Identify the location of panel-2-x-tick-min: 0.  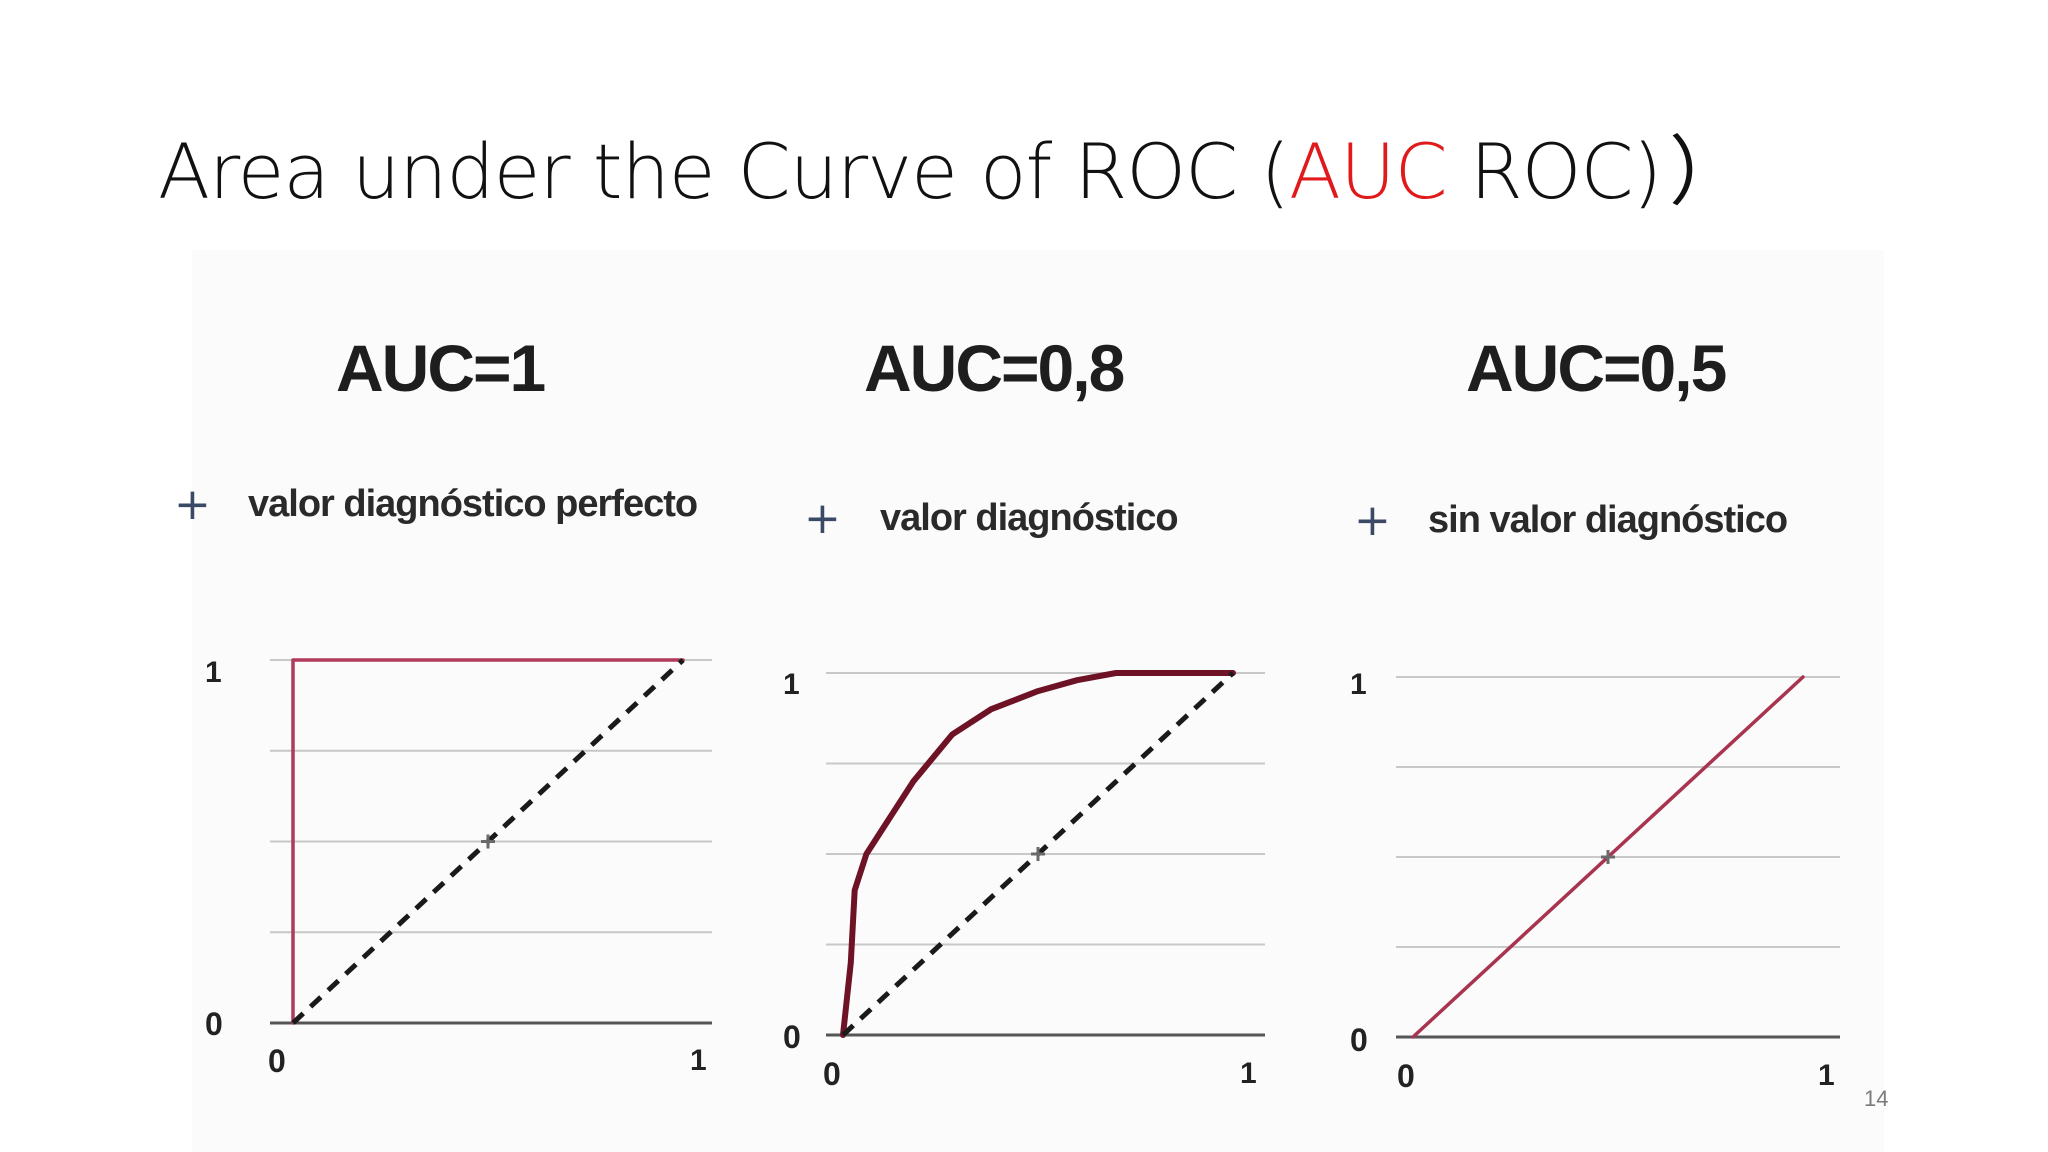
(832, 1074).